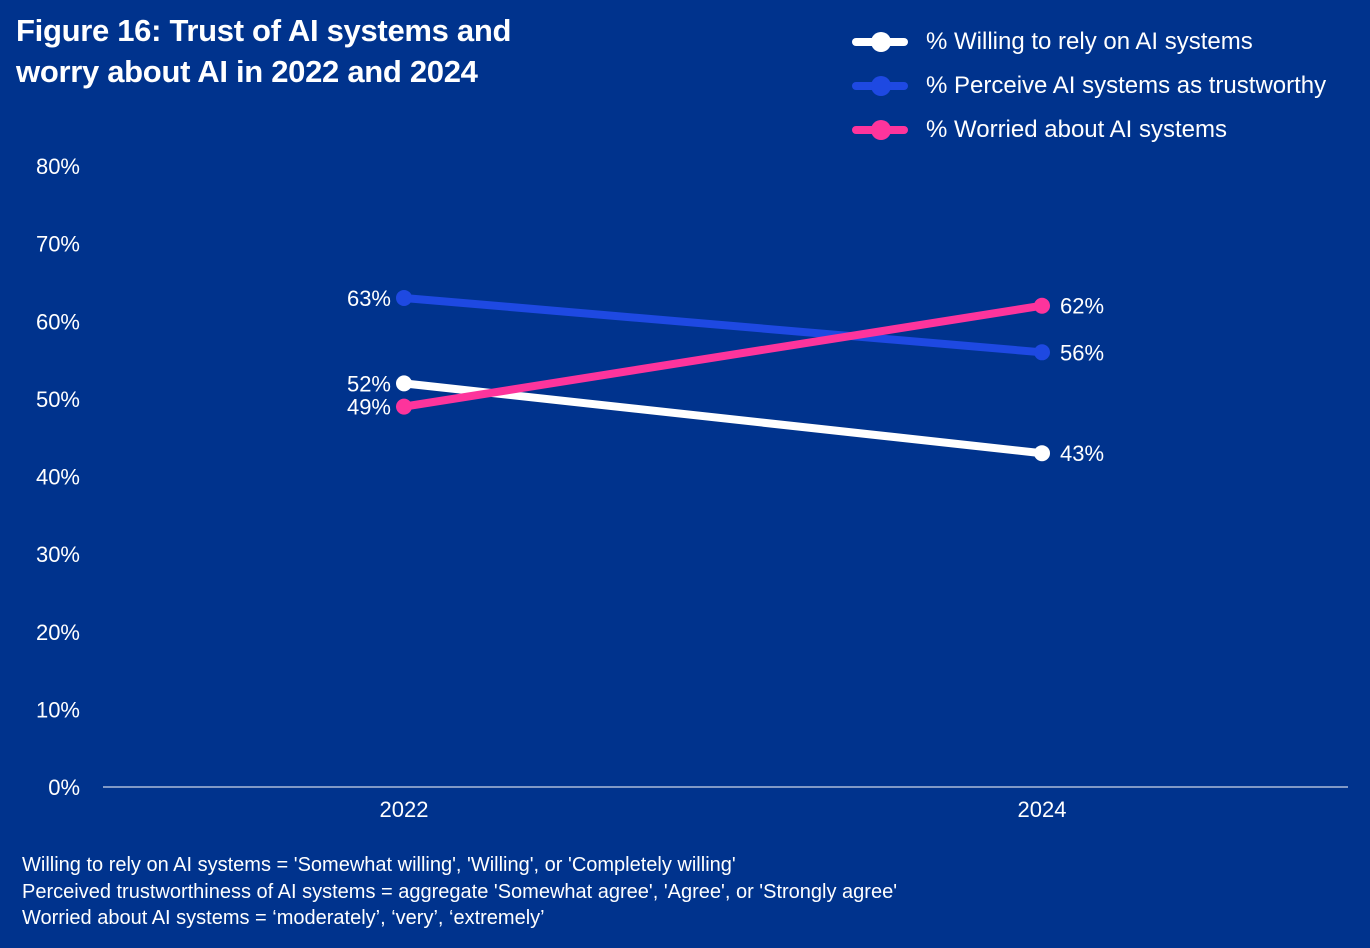  Describe the element at coordinates (1082, 352) in the screenshot. I see `data-label: 56%` at that location.